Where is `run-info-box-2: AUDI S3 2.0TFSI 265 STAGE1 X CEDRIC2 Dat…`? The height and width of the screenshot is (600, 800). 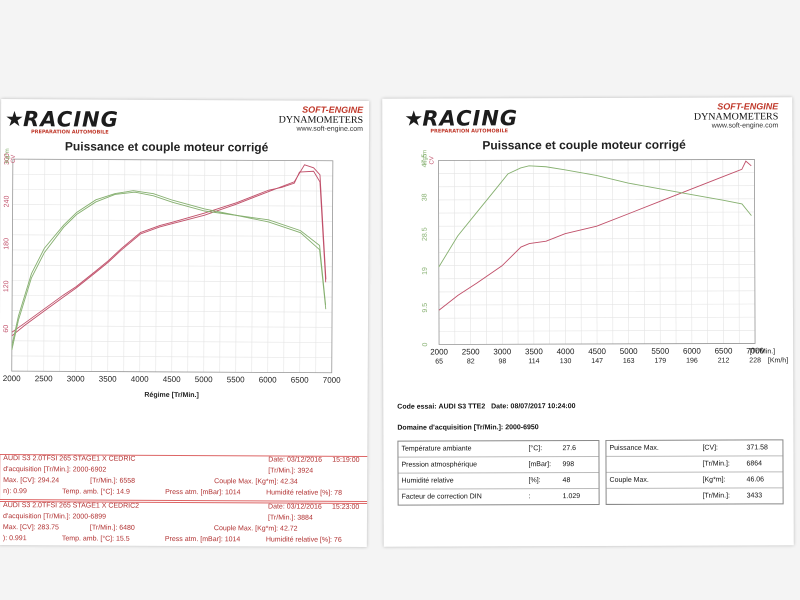
run-info-box-2: AUDI S3 2.0TFSI 265 STAGE1 X CEDRIC2 Dat… is located at coordinates (185, 524).